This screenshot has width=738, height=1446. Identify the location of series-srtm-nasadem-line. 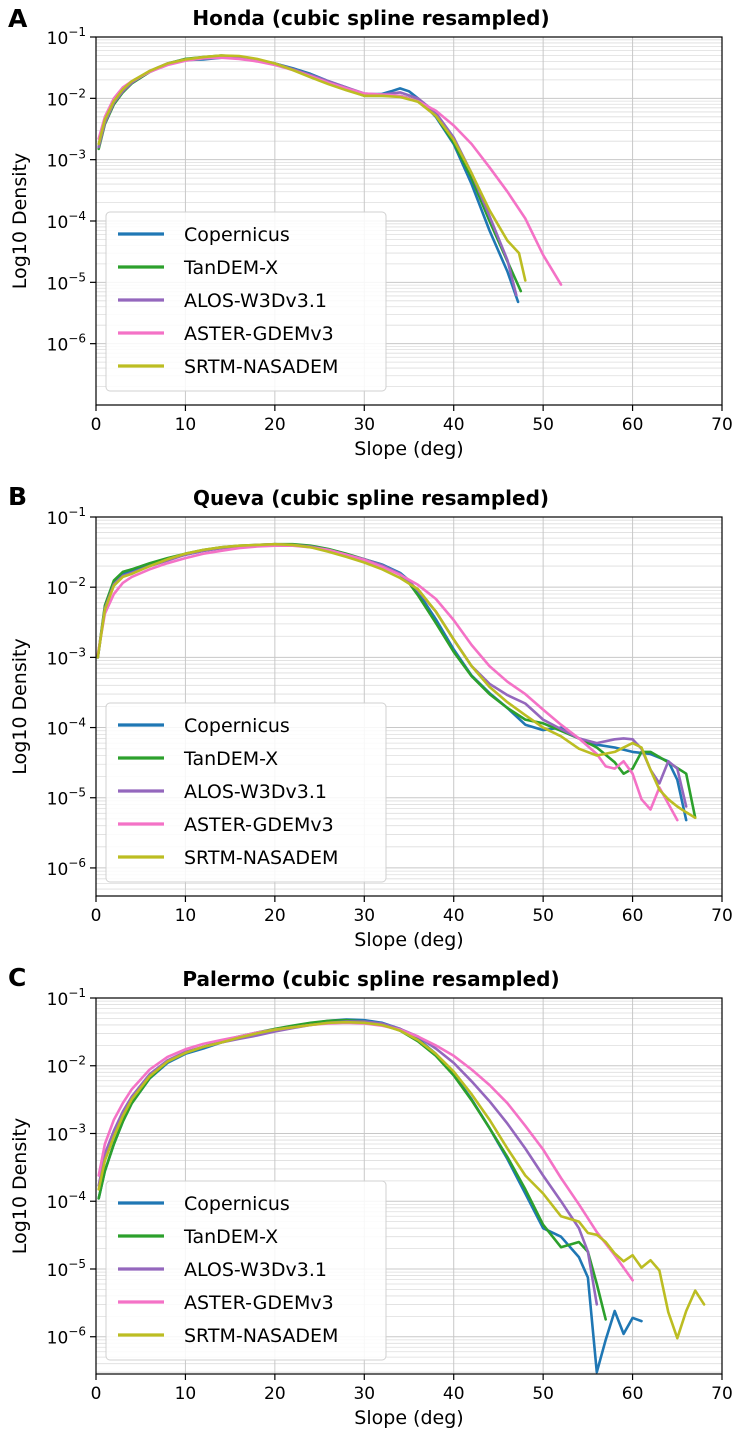
(312, 168).